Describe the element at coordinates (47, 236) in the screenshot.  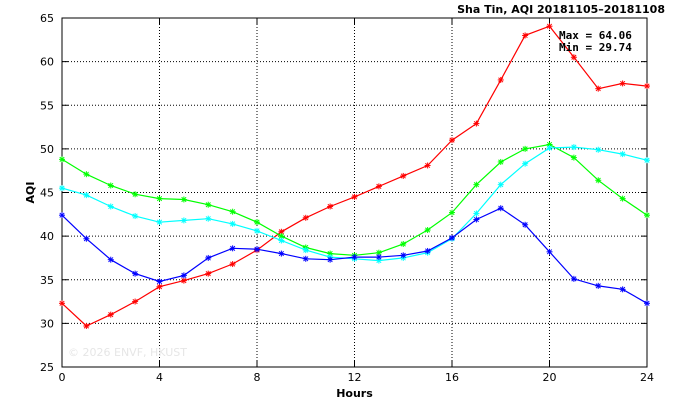
I see `y-tick-label: 40` at that location.